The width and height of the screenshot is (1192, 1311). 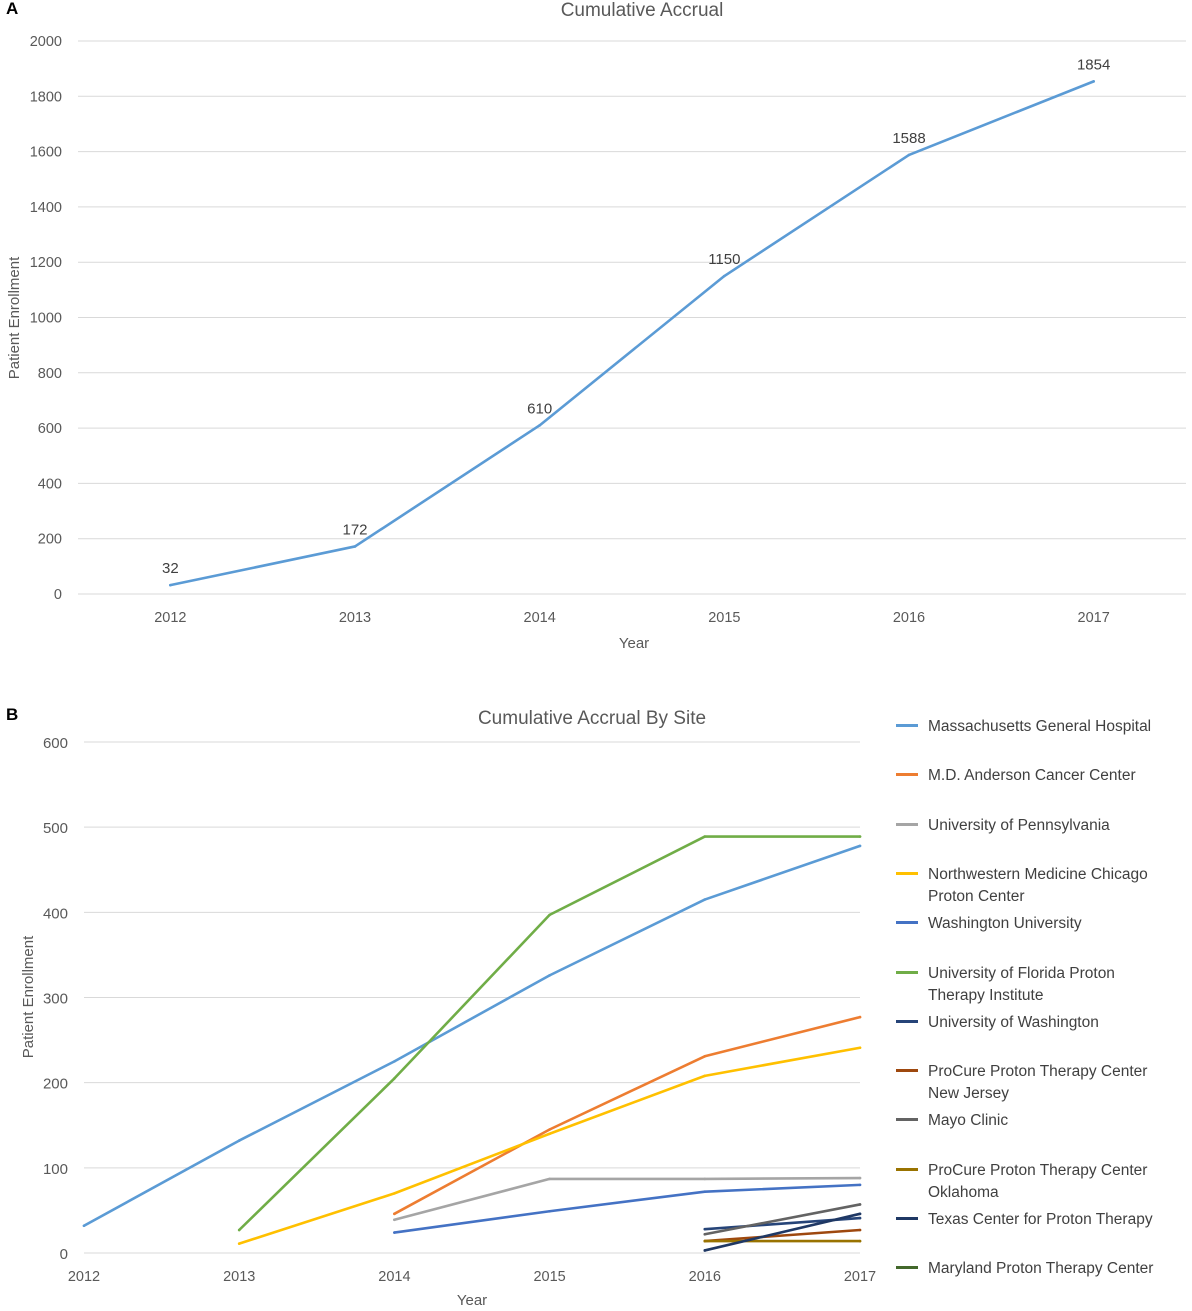 What do you see at coordinates (909, 618) in the screenshot?
I see `chart-a-x-tick-label: 2016` at bounding box center [909, 618].